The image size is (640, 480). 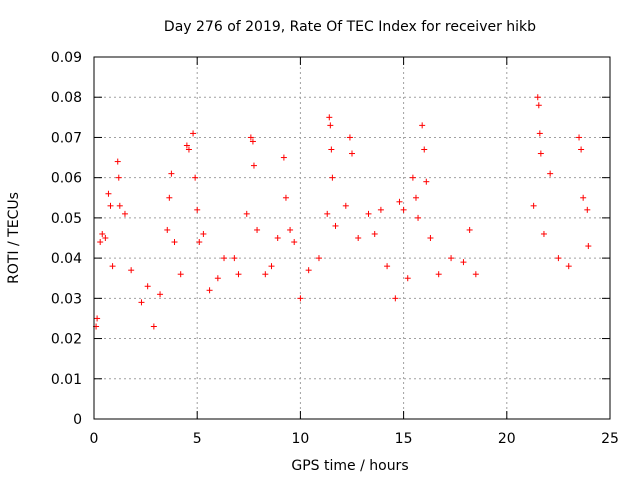 What do you see at coordinates (66, 259) in the screenshot?
I see `y-tick-label: 0.04` at bounding box center [66, 259].